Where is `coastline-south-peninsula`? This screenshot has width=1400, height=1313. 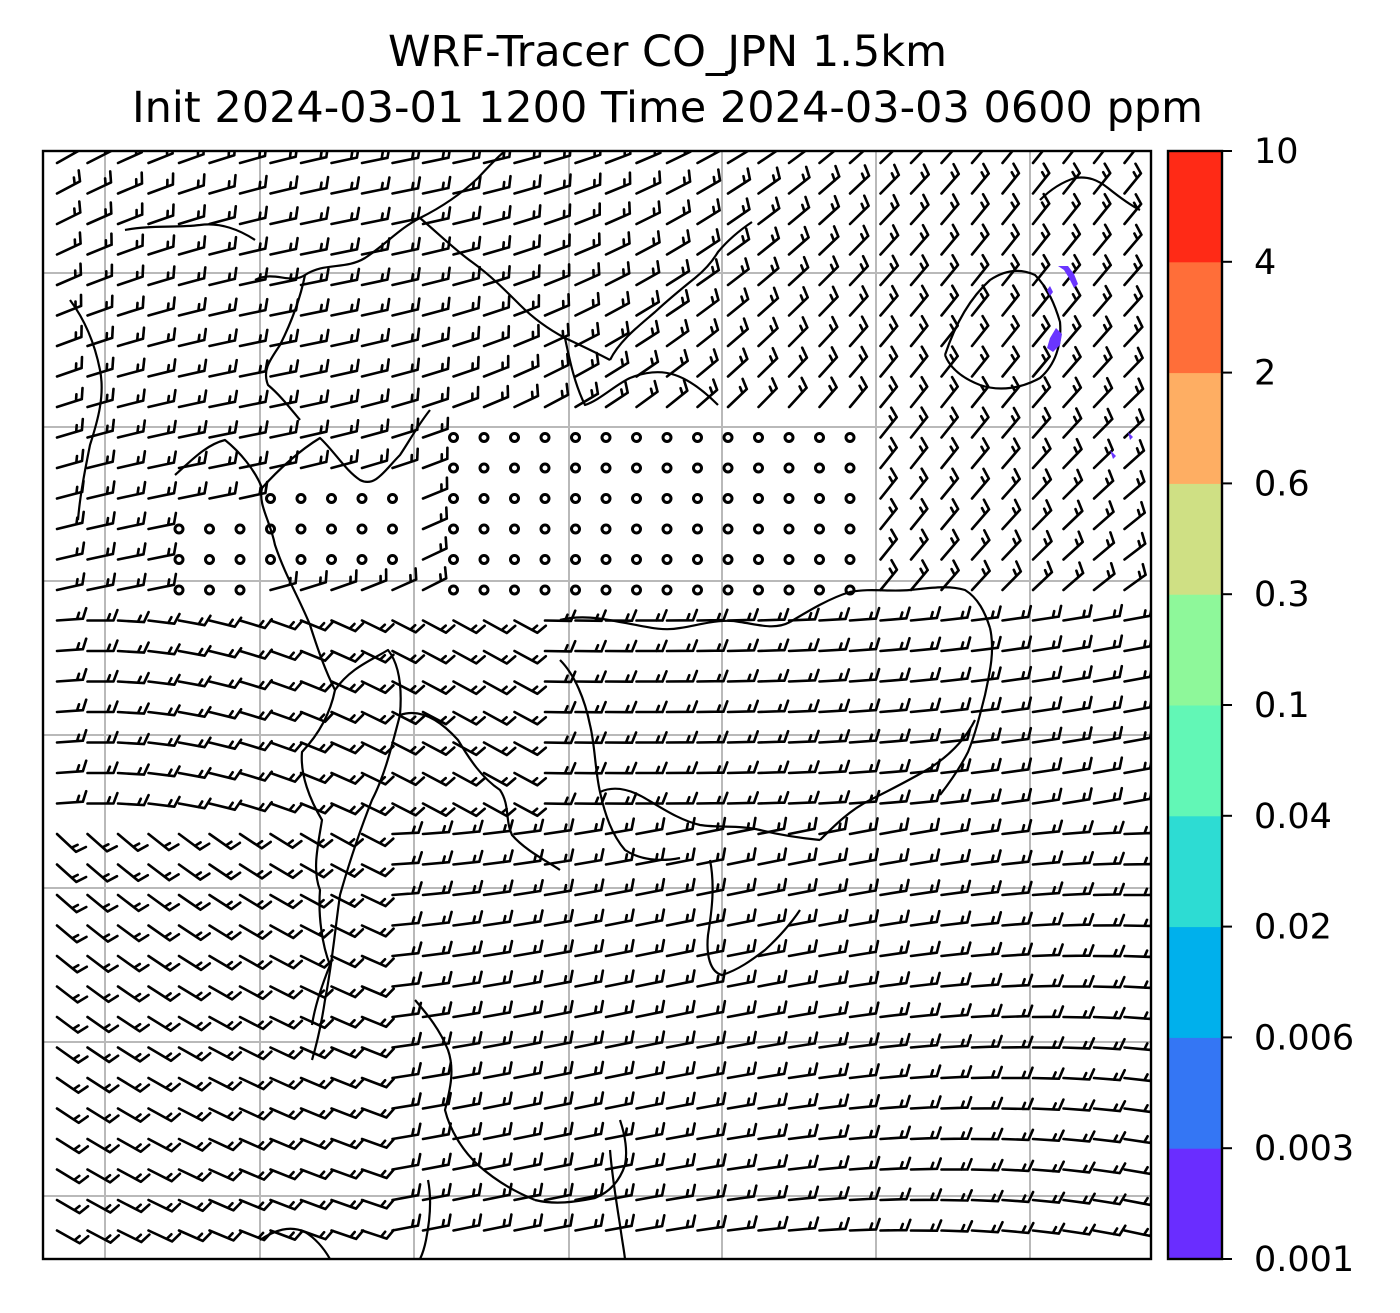
coastline-south-peninsula is located at coordinates (475, 1100).